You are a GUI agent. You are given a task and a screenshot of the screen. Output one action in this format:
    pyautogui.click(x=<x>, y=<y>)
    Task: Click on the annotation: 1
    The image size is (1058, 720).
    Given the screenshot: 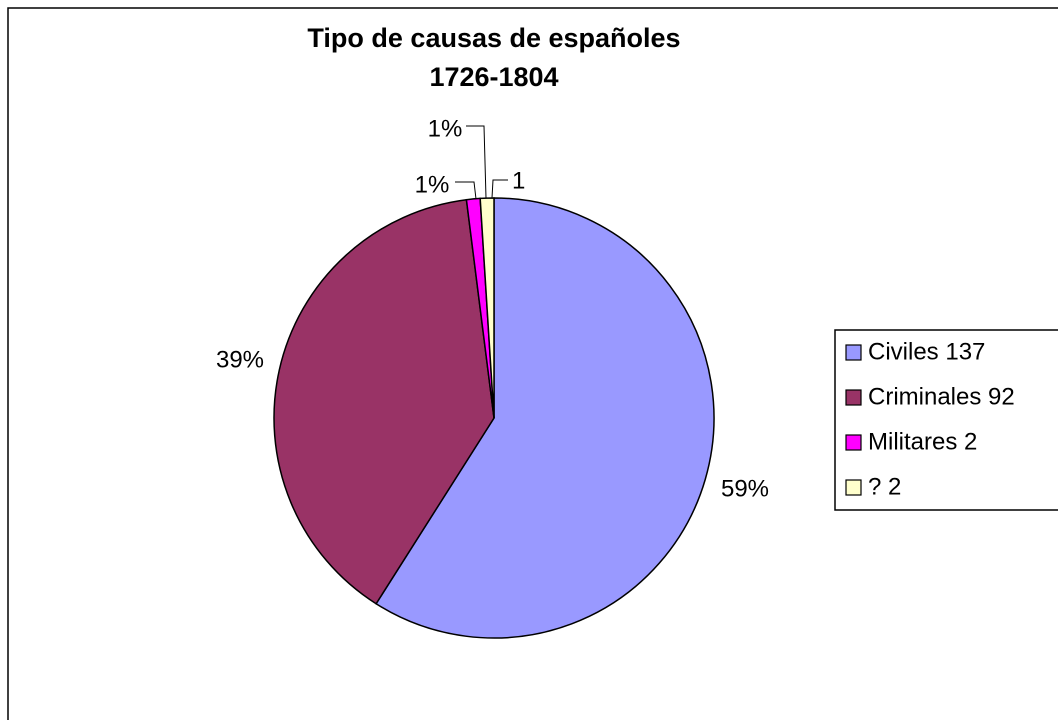 What is the action you would take?
    pyautogui.click(x=518, y=180)
    